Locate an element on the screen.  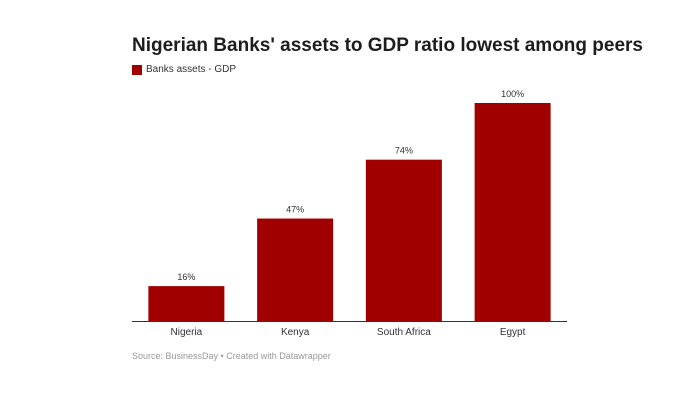
bar-egypt is located at coordinates (512, 212).